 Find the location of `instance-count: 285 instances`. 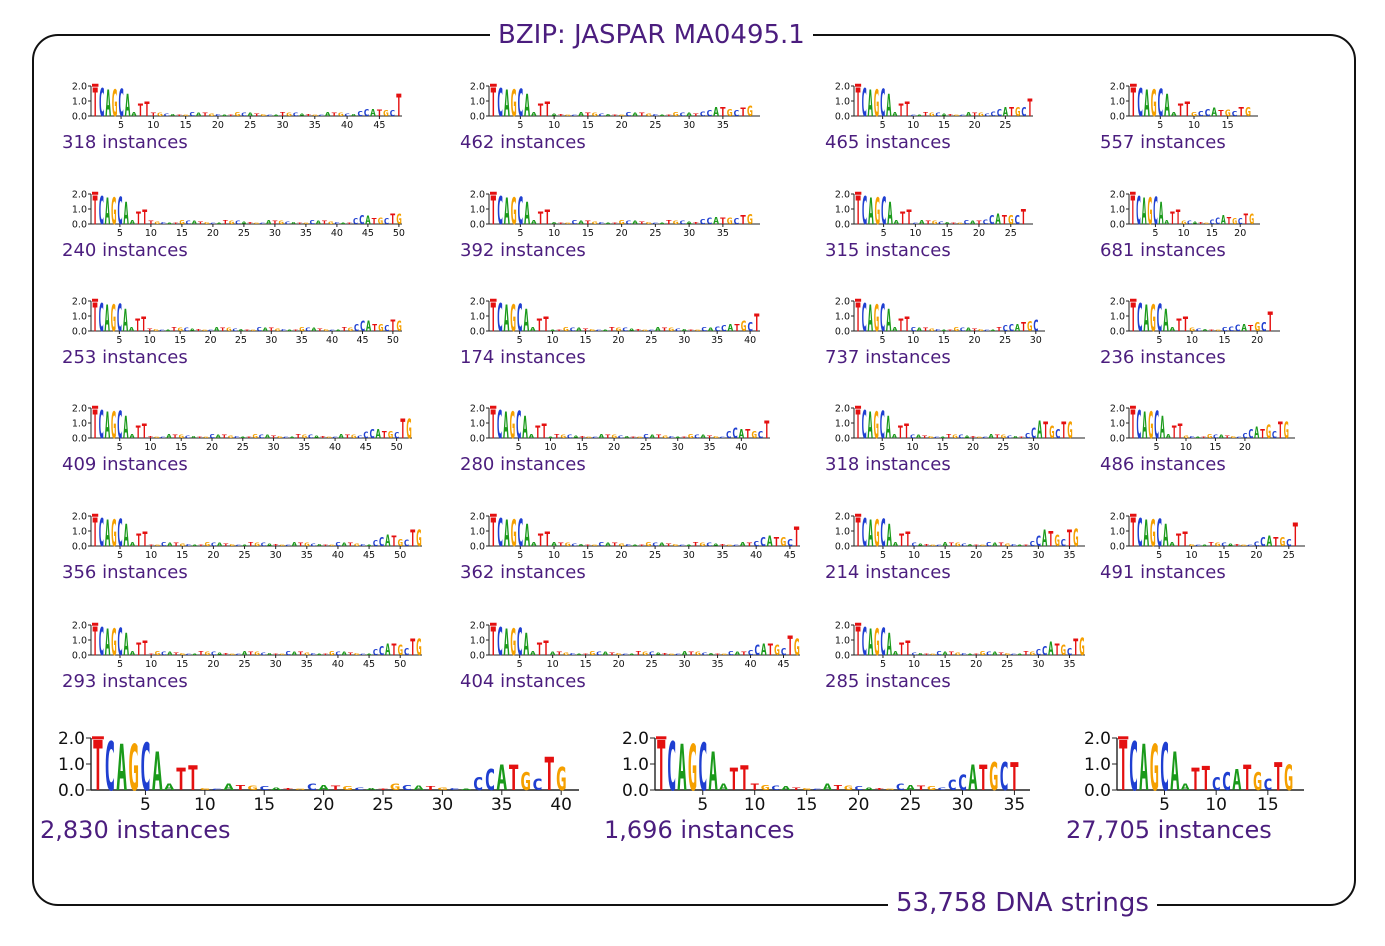

instance-count: 285 instances is located at coordinates (888, 681).